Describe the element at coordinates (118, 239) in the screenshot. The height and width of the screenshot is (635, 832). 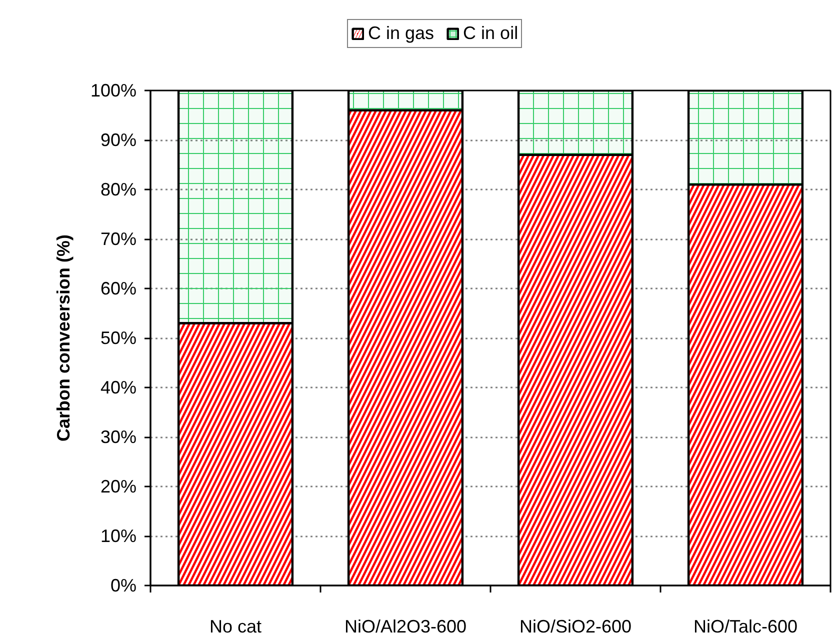
I see `y-tick-label: 70%` at that location.